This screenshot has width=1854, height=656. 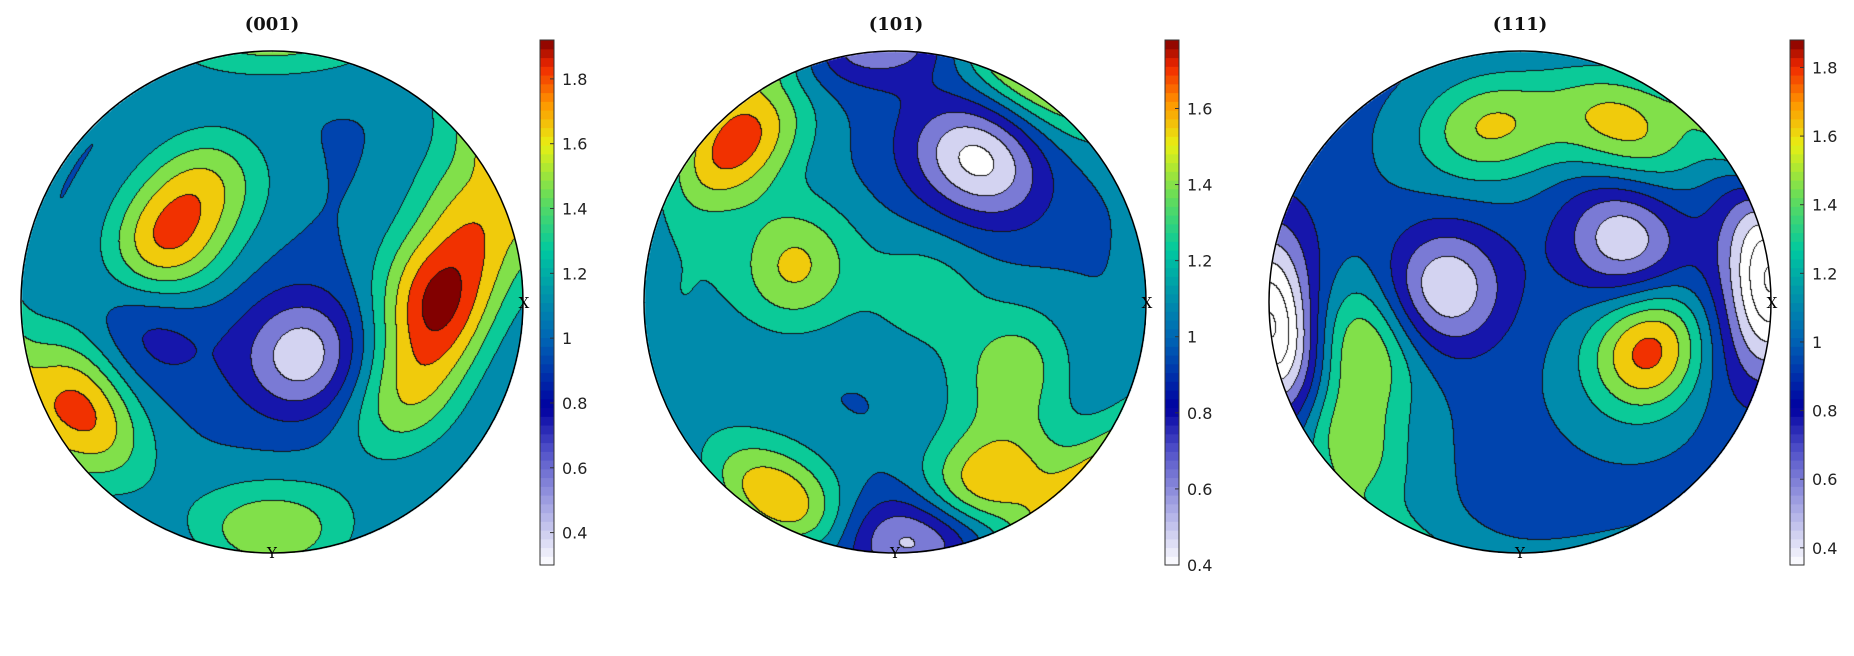 What do you see at coordinates (1172, 302) in the screenshot?
I see `colorbar-frame` at bounding box center [1172, 302].